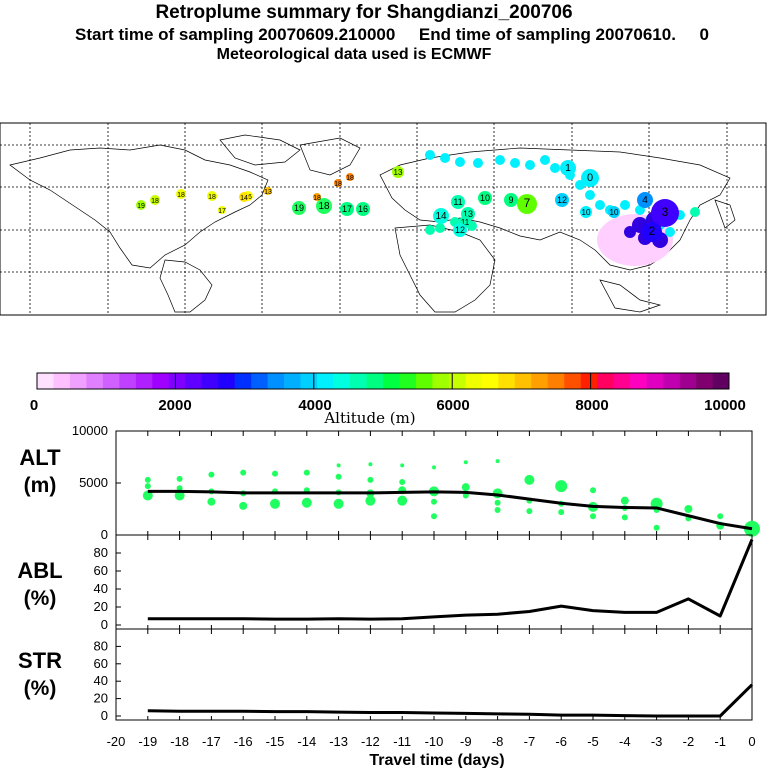  Describe the element at coordinates (436, 760) in the screenshot. I see `x-axis-label: Travel time (days)` at that location.